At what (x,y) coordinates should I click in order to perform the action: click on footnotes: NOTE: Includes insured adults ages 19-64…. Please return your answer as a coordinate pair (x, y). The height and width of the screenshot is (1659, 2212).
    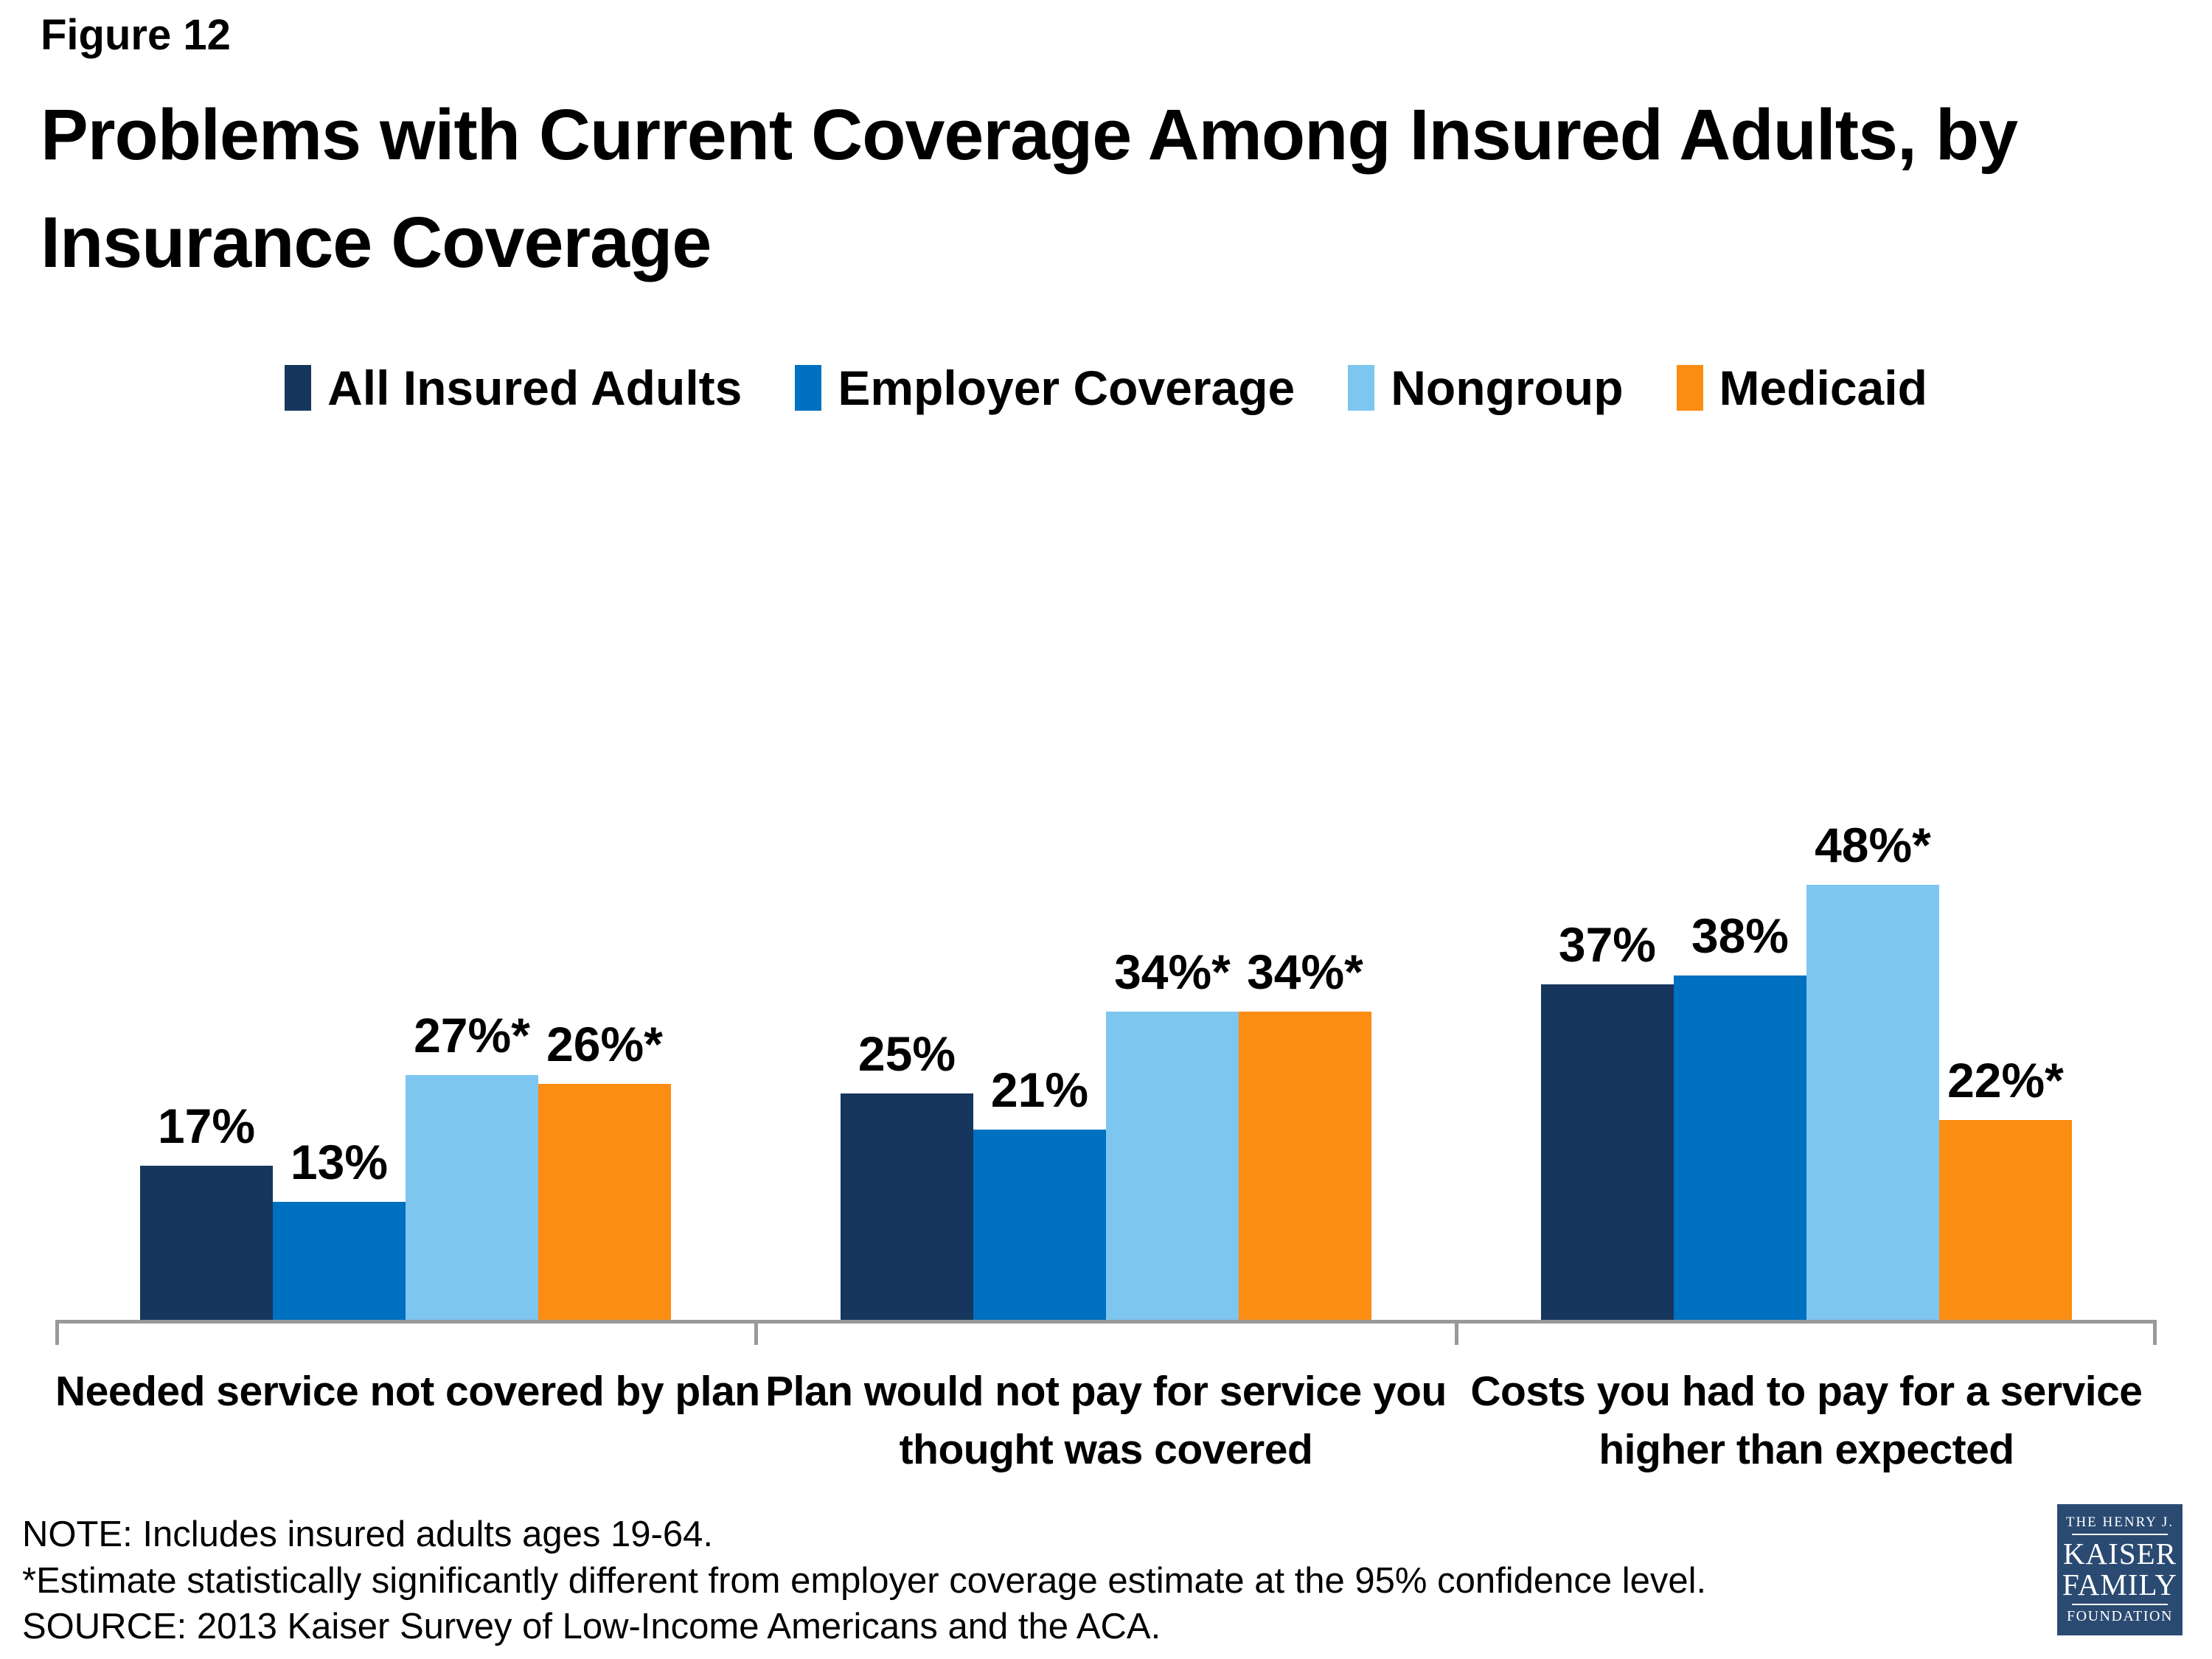
    Looking at the image, I should click on (864, 1581).